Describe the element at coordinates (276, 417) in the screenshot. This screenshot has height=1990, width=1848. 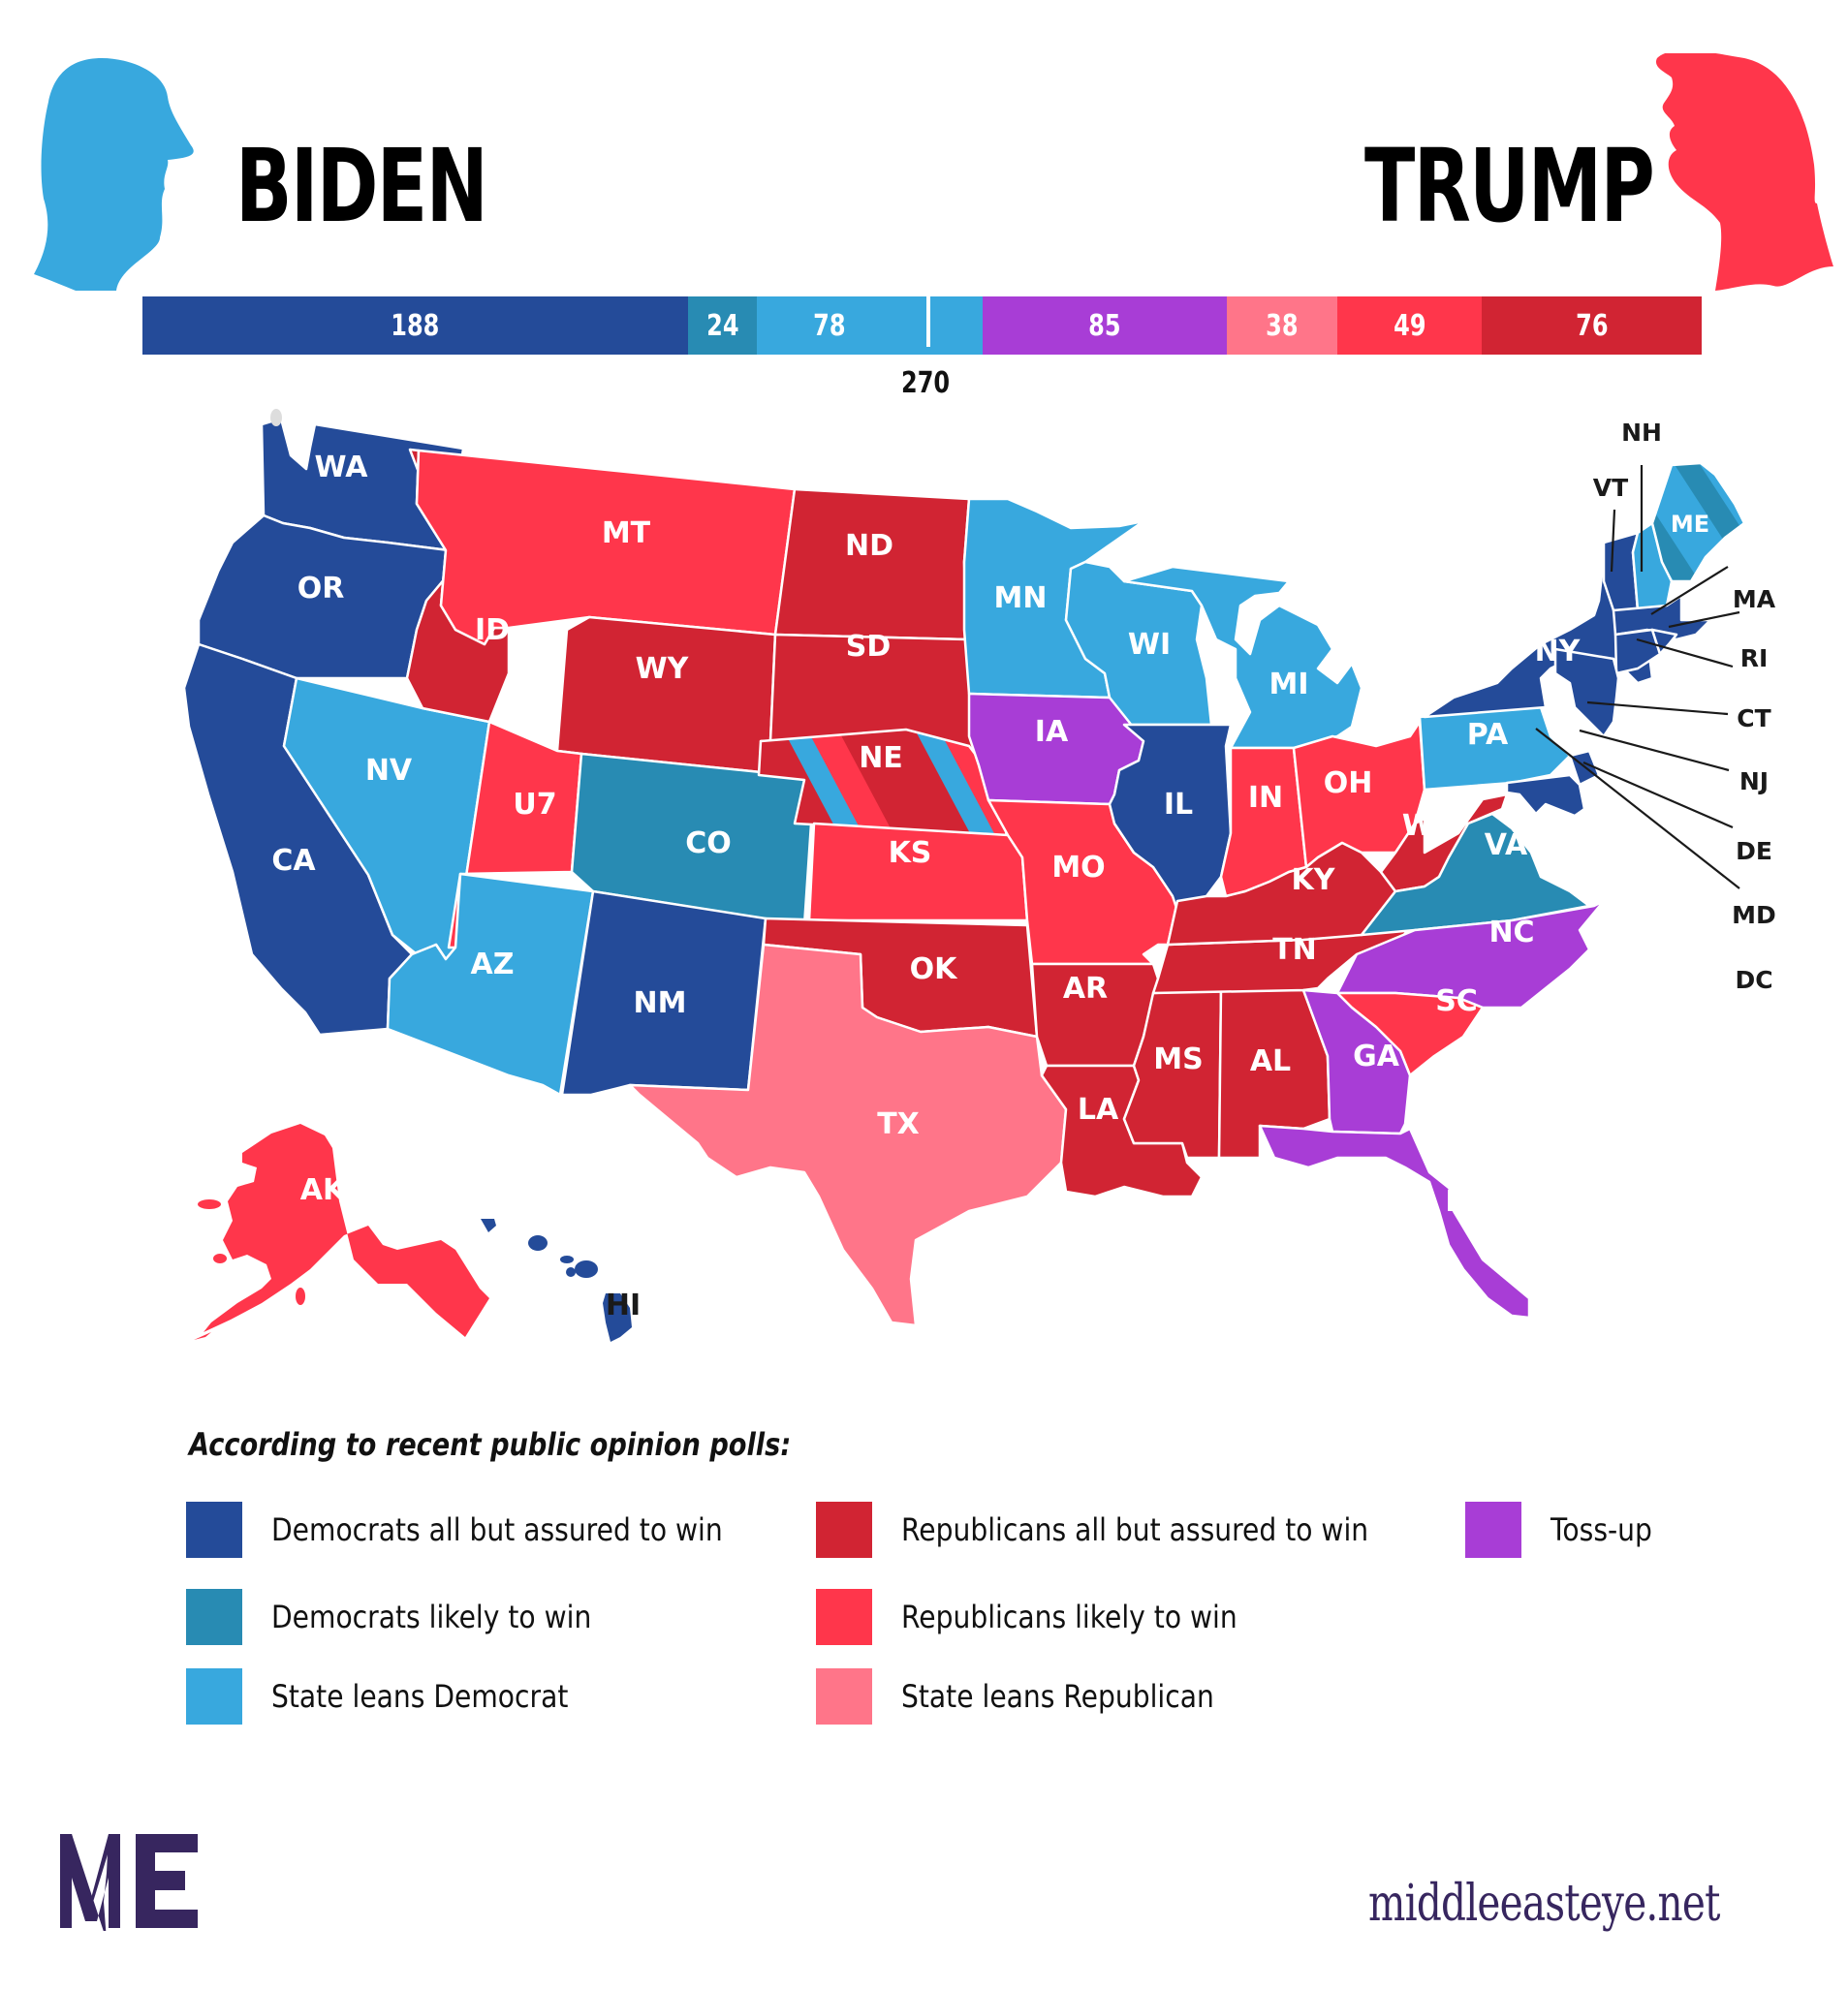
I see `island-decoration` at that location.